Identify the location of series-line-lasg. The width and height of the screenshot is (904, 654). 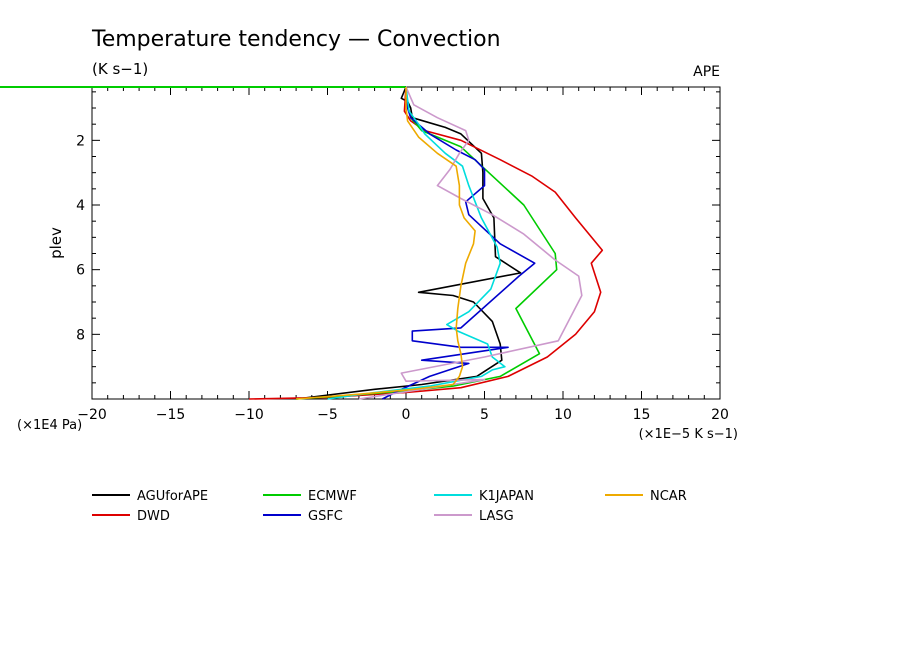
(470, 243).